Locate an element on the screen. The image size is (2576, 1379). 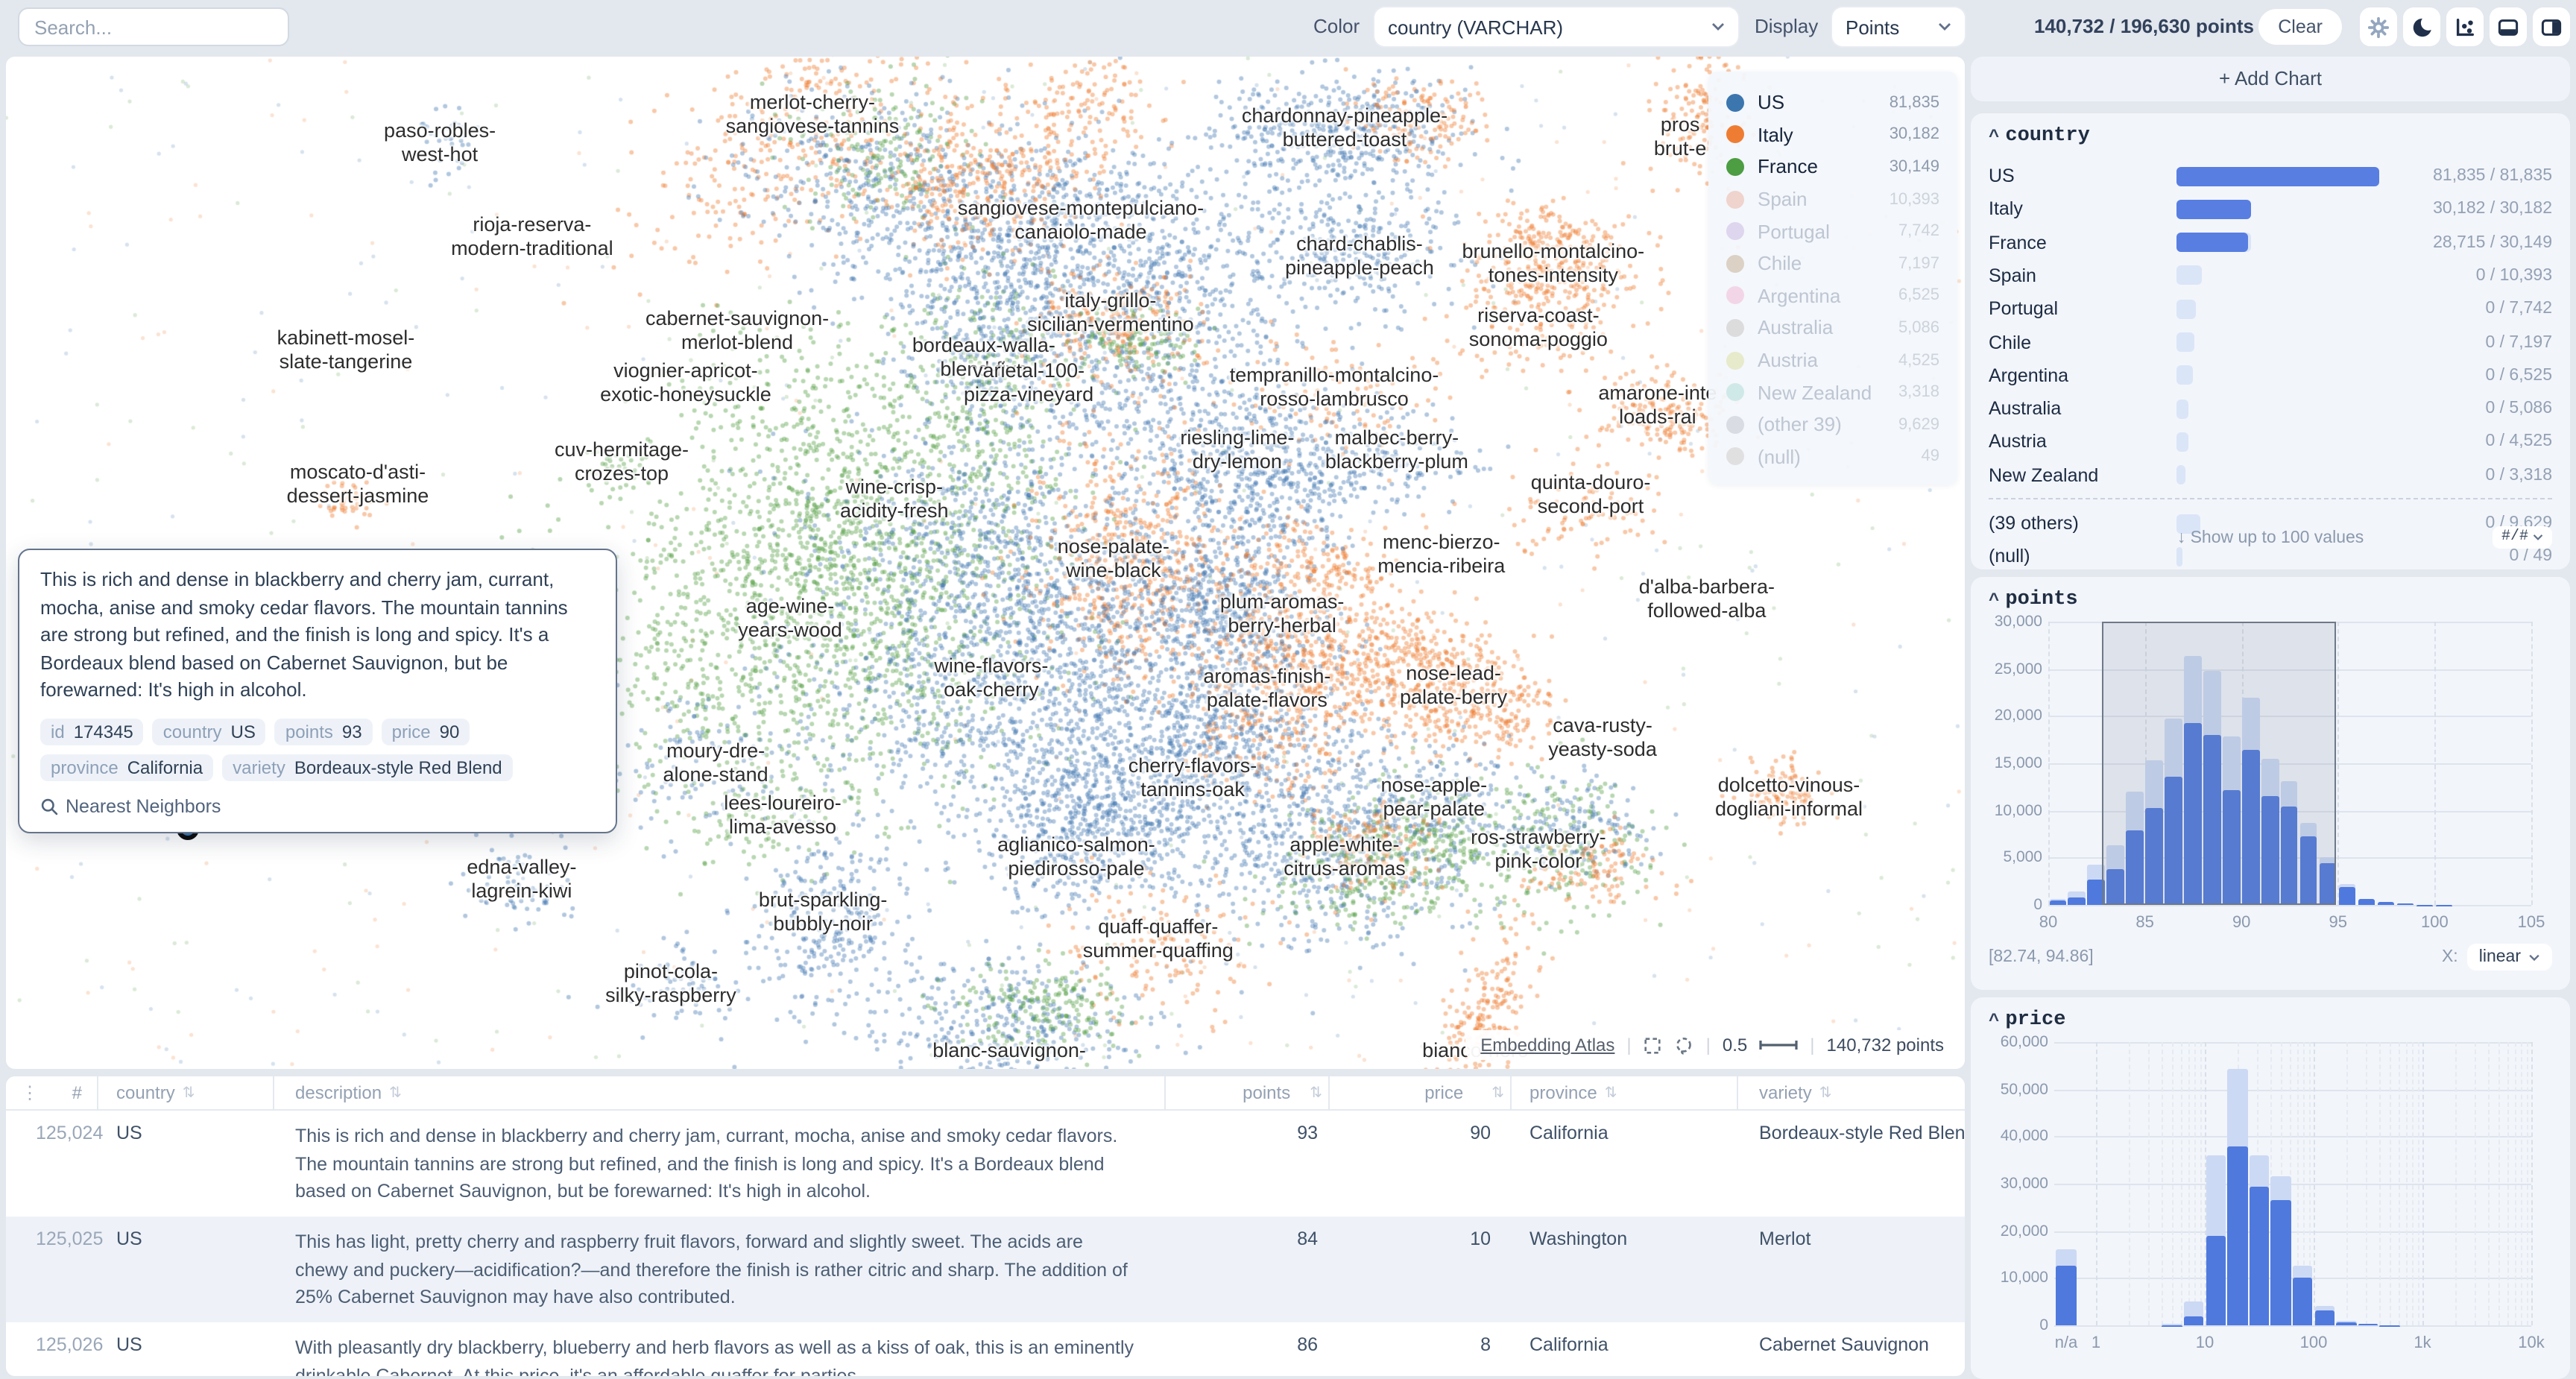
count-format-select: #/# is located at coordinates (2522, 537).